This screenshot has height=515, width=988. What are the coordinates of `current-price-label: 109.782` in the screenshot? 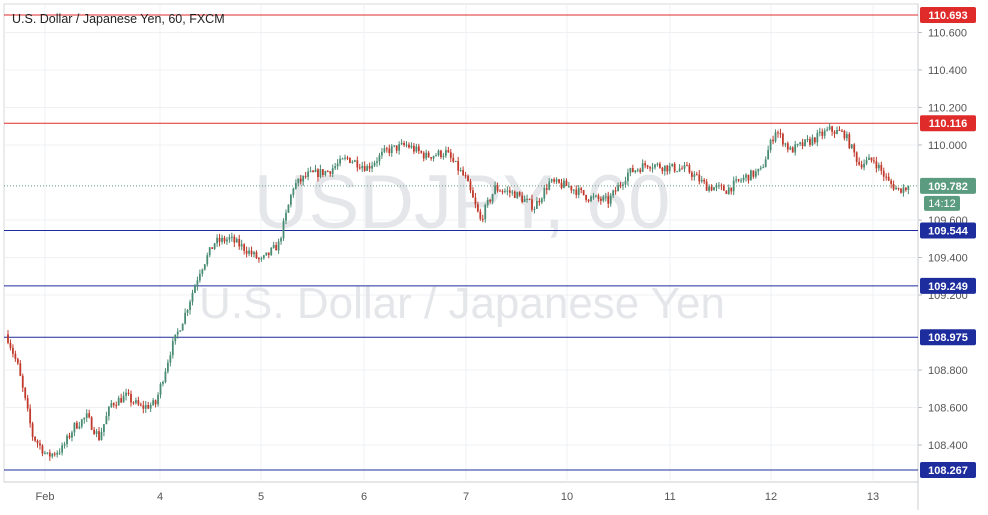 It's located at (948, 187).